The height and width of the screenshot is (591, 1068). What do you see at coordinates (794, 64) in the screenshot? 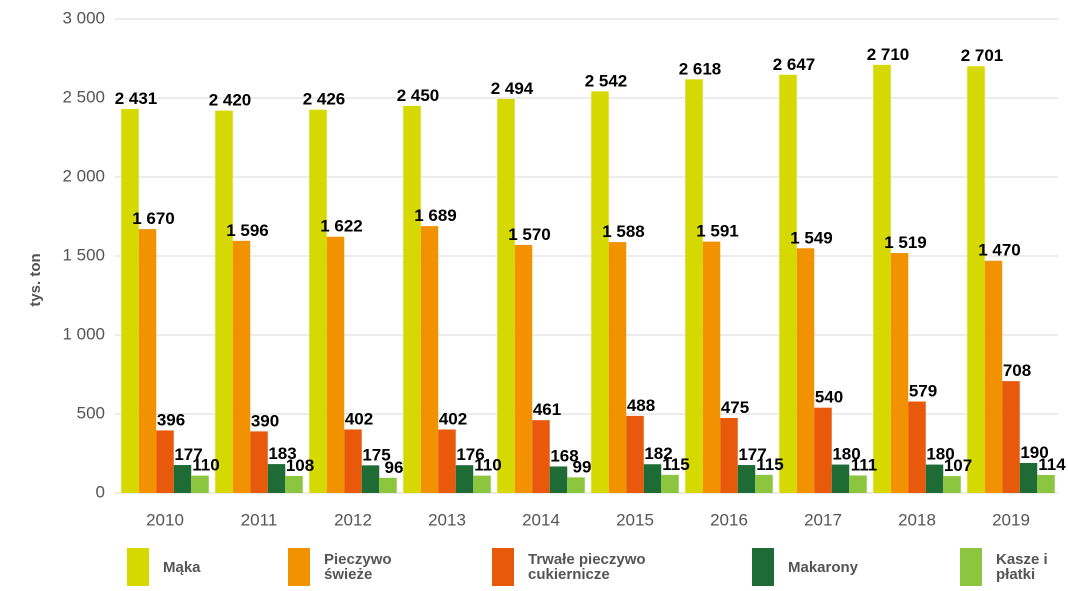
I see `data-label: 2 647` at bounding box center [794, 64].